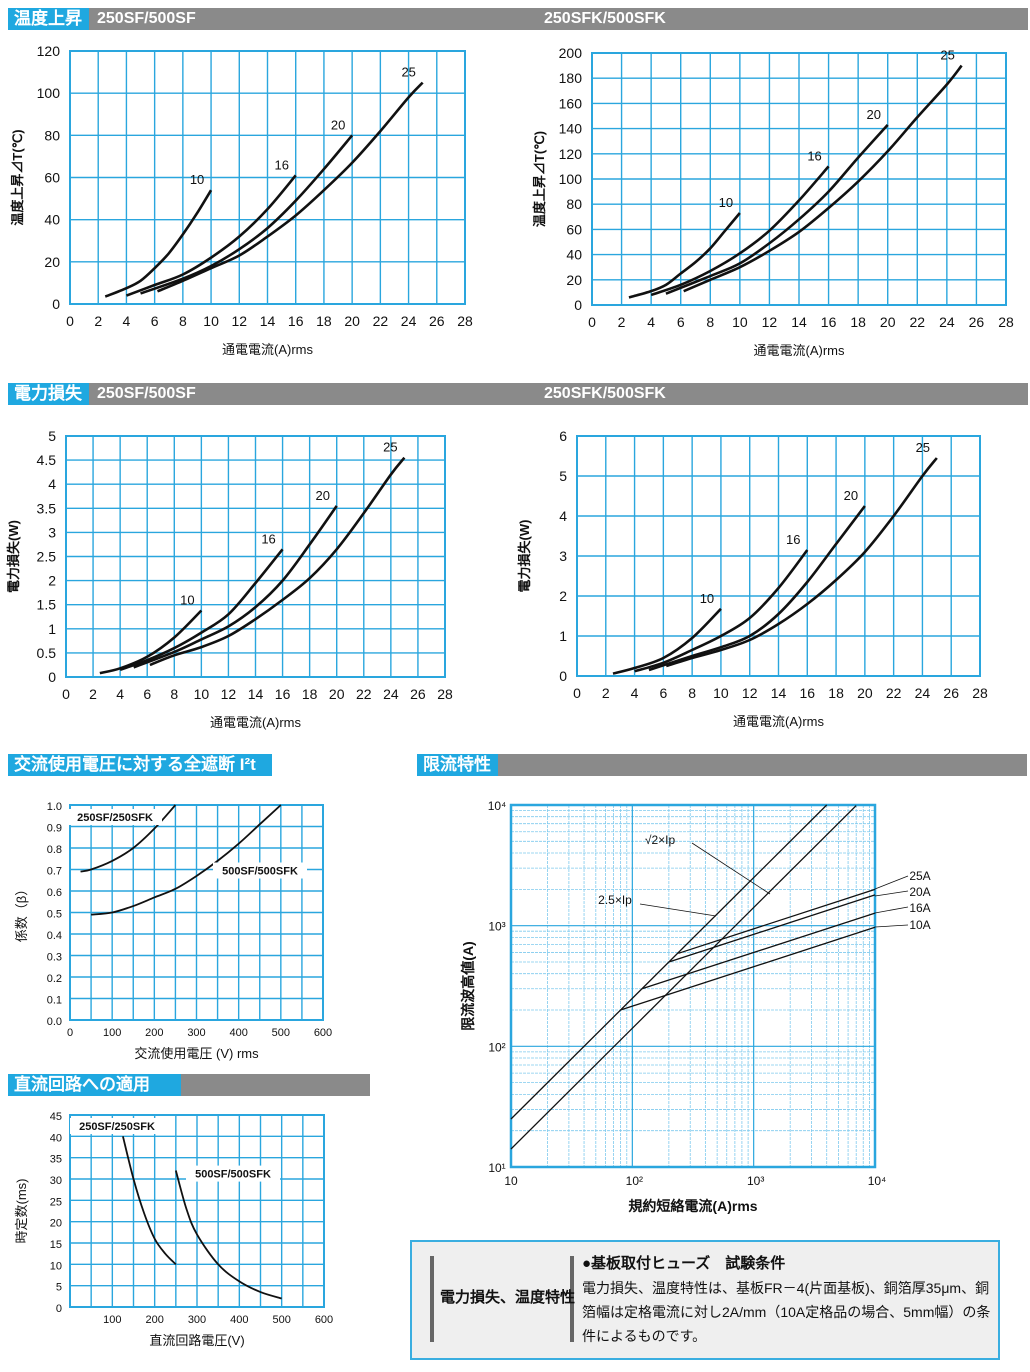 Image resolution: width=1030 pixels, height=1372 pixels. Describe the element at coordinates (571, 78) in the screenshot. I see `y-tick-label: 180` at that location.